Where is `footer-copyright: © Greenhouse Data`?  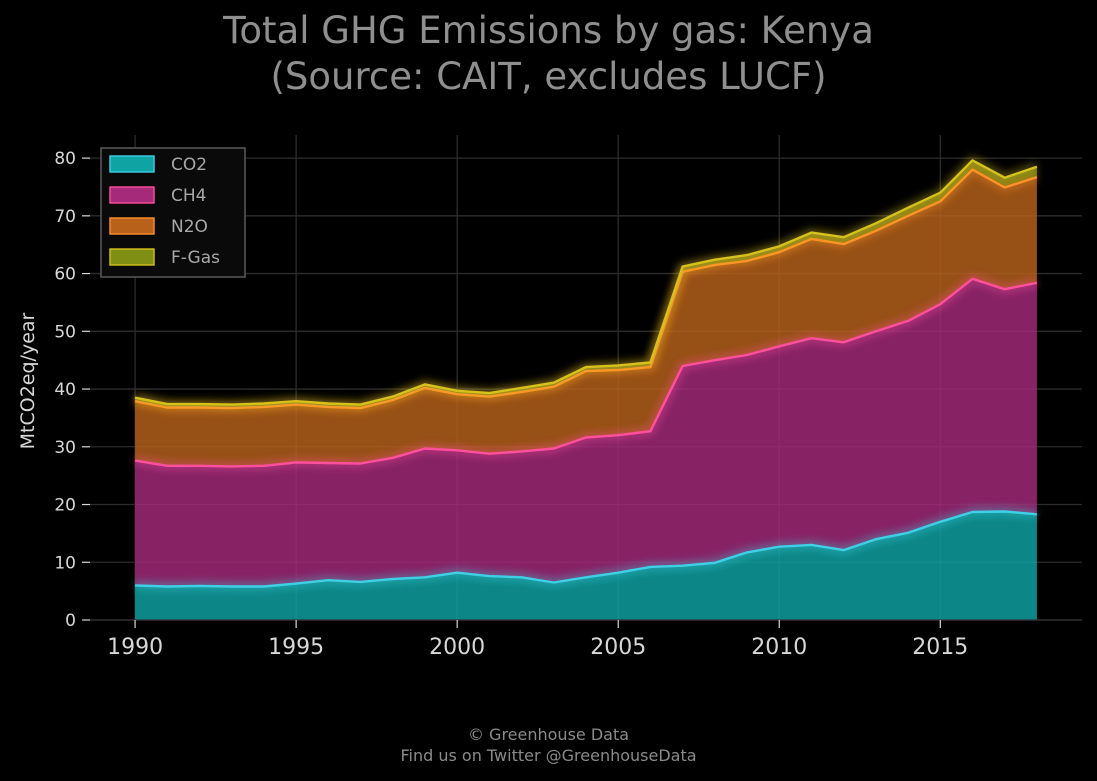
footer-copyright: © Greenhouse Data is located at coordinates (548, 734).